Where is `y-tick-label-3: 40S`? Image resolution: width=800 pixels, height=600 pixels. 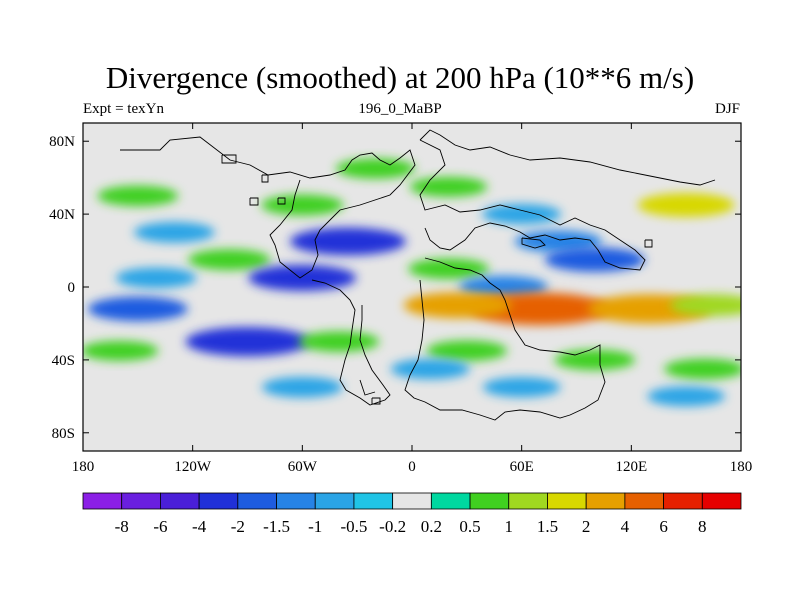 y-tick-label-3: 40S is located at coordinates (63, 361).